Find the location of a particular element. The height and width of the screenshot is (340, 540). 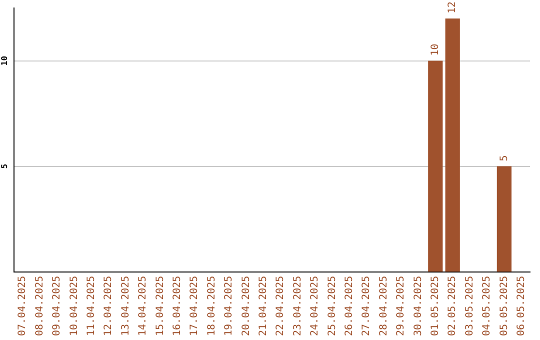

x-tick-label: 21.04.2025 is located at coordinates (263, 306).